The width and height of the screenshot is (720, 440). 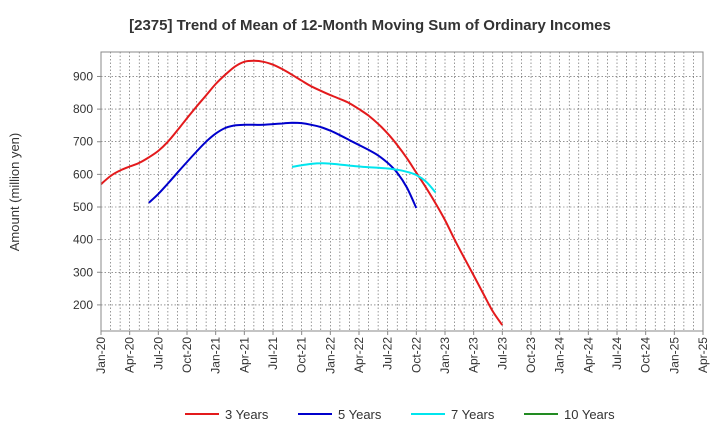 What do you see at coordinates (502, 353) in the screenshot?
I see `x-tick-label: Jul-23` at bounding box center [502, 353].